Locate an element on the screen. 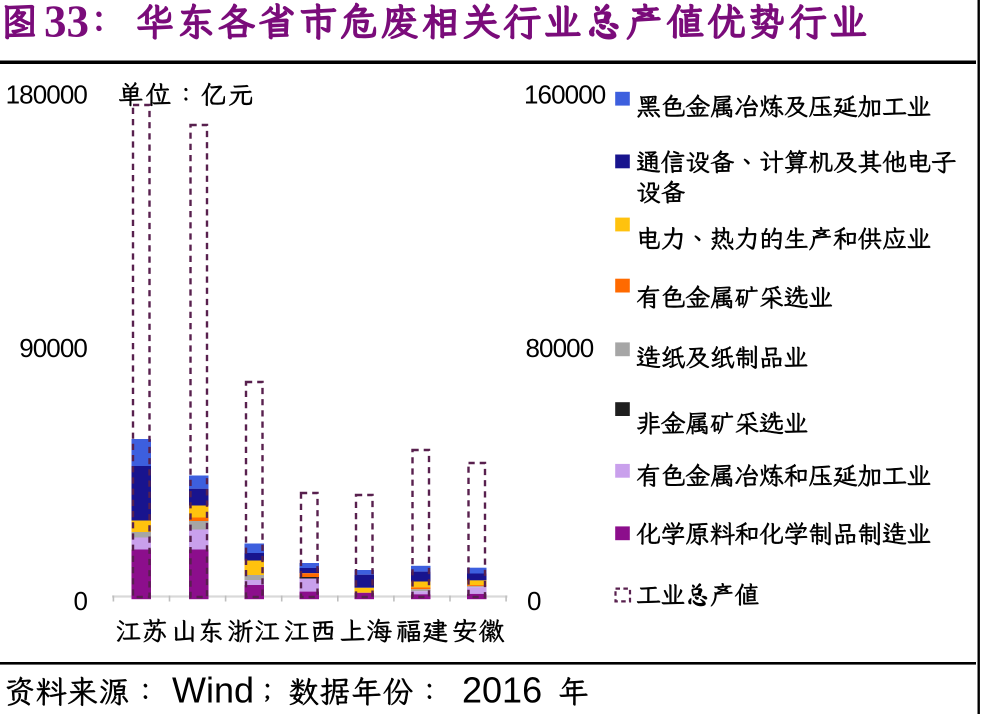 The width and height of the screenshot is (984, 714). svg-text: 180000 is located at coordinates (47, 95).